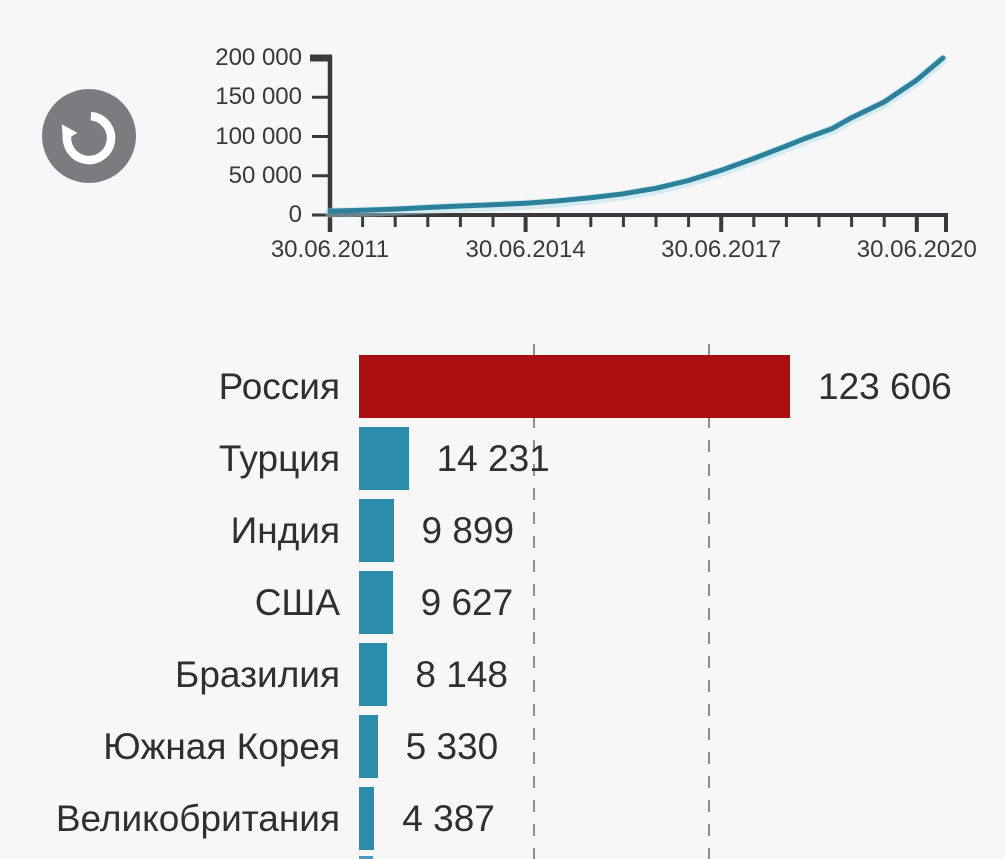  I want to click on y-axis-label: 150 000, so click(258, 97).